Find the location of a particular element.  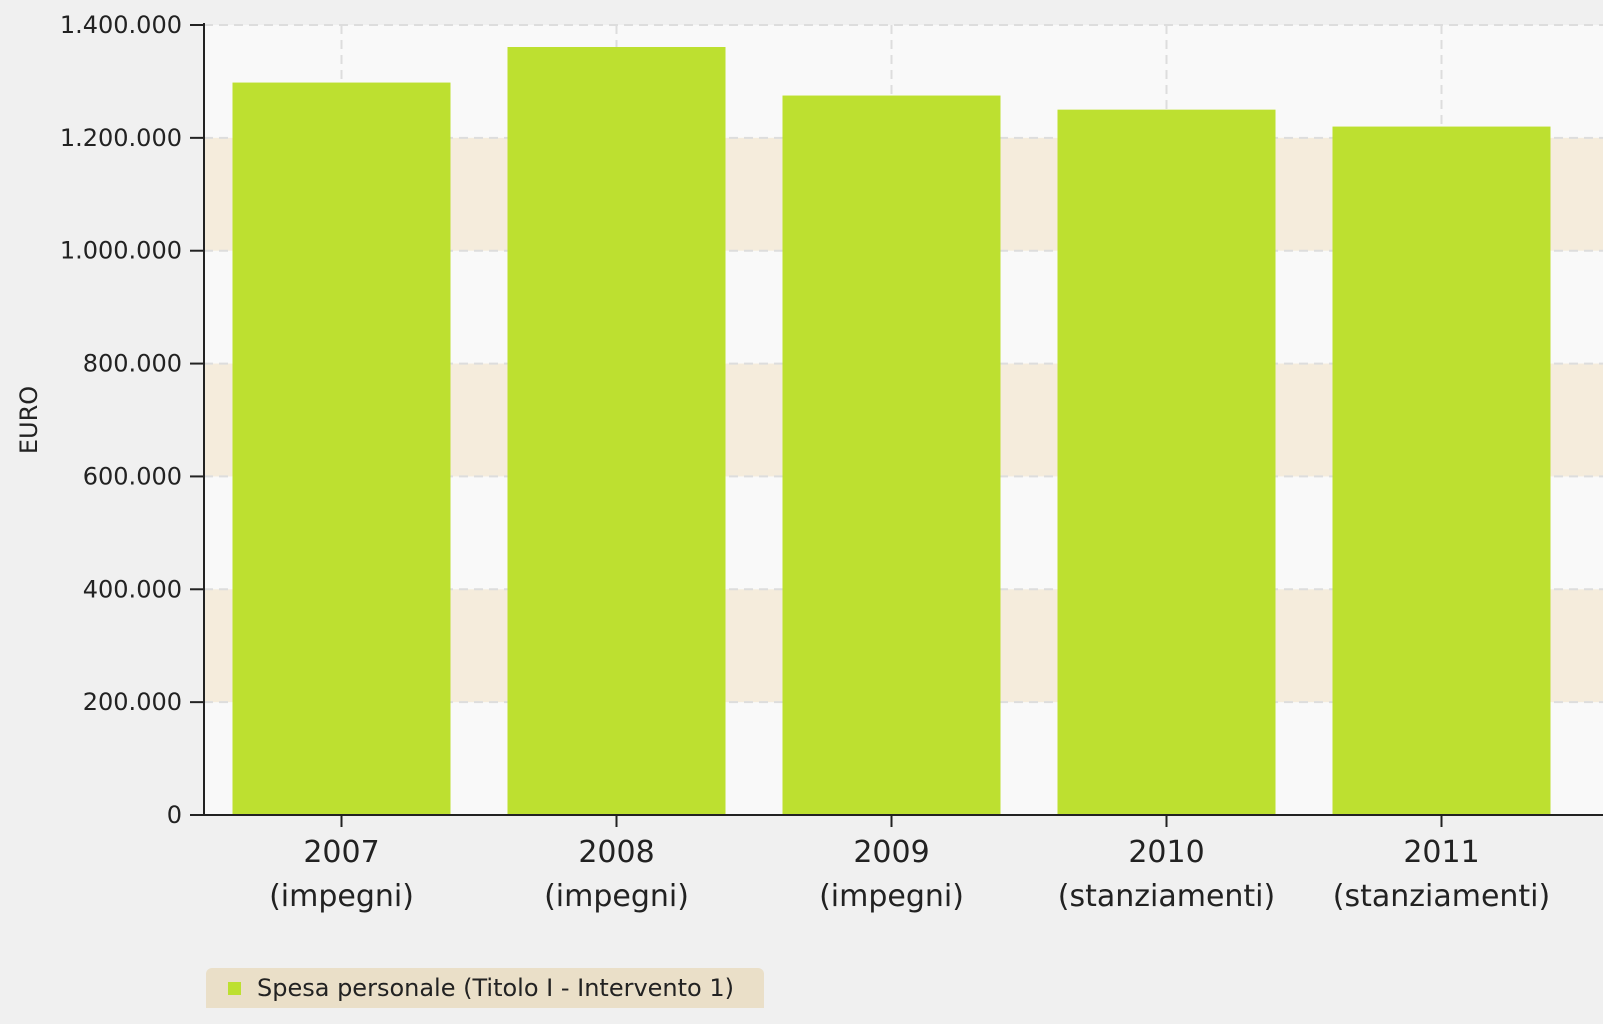

bar-2011 is located at coordinates (1441, 471).